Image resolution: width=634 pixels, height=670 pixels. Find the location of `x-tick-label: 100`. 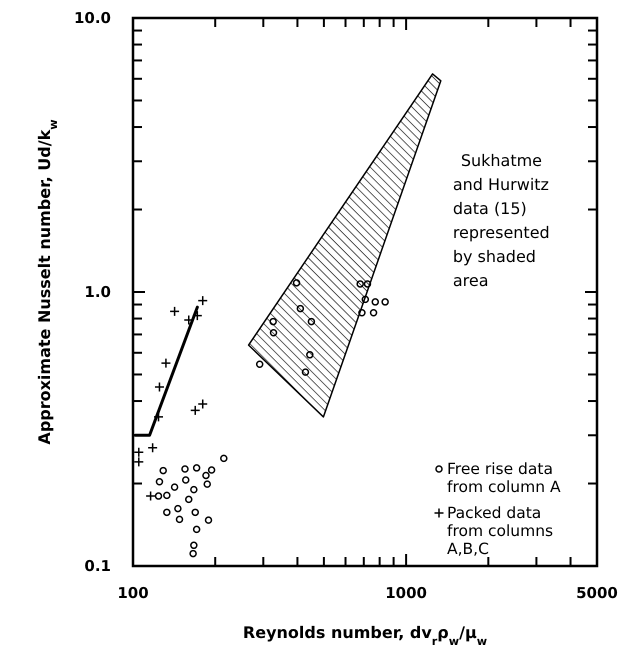

x-tick-label: 100 is located at coordinates (133, 593).